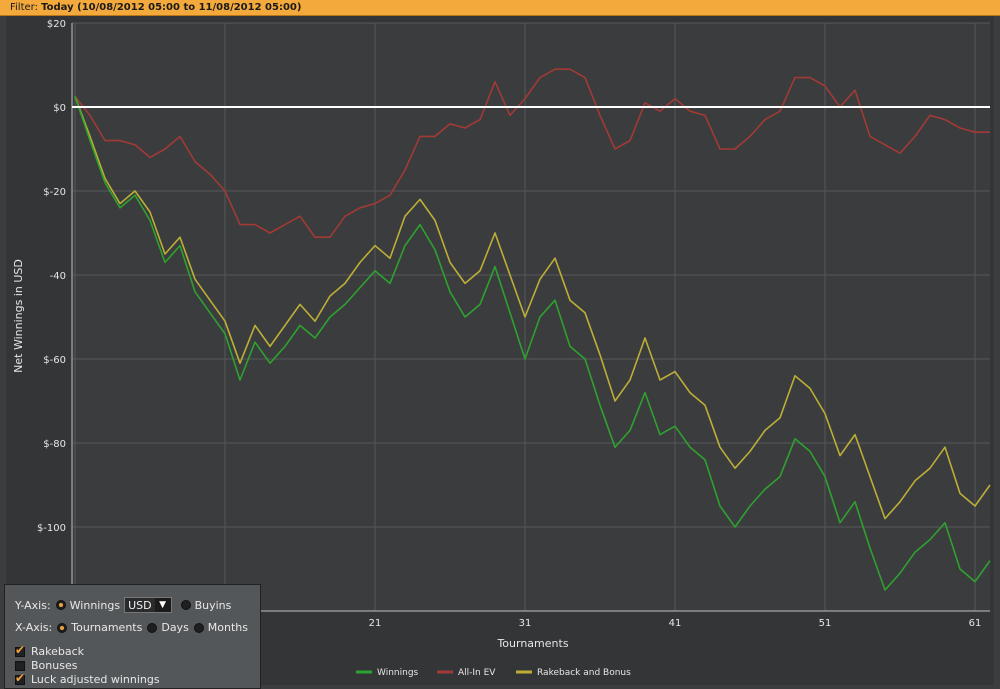 The image size is (1000, 689). I want to click on luck-adjusted-label: Luck adjusted winnings, so click(95, 679).